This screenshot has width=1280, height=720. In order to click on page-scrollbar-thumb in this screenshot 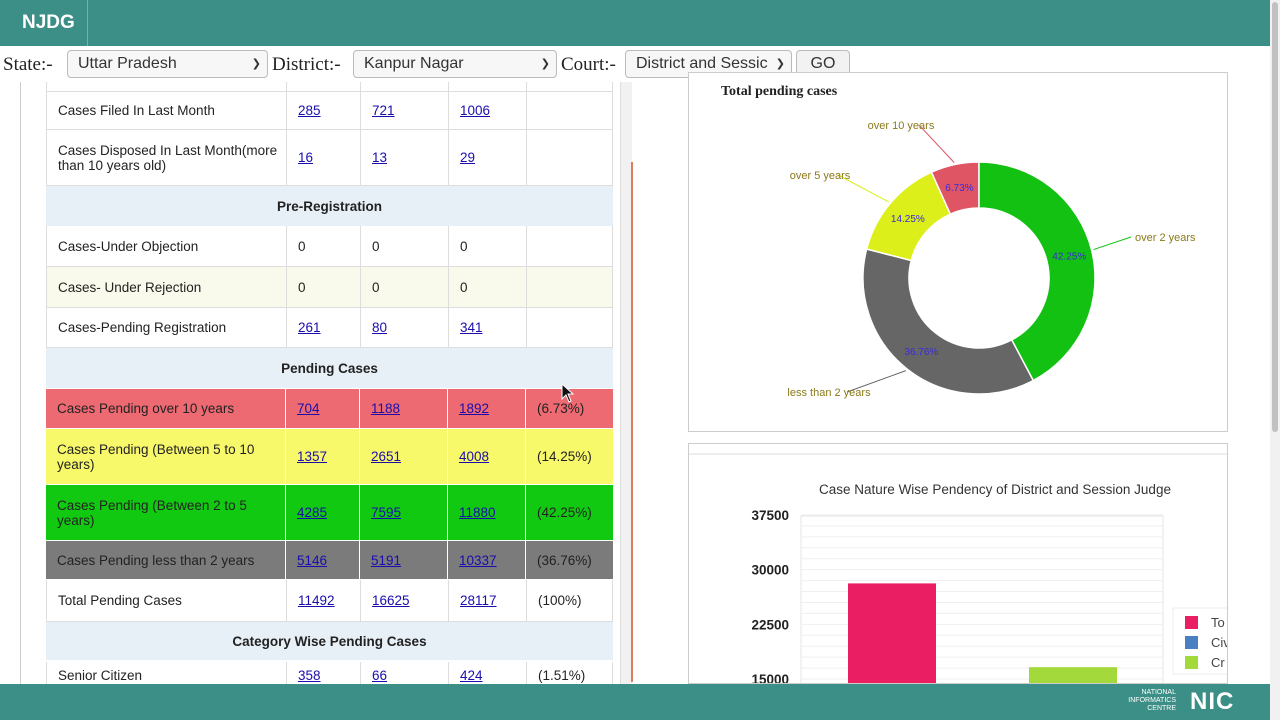, I will do `click(1275, 217)`.